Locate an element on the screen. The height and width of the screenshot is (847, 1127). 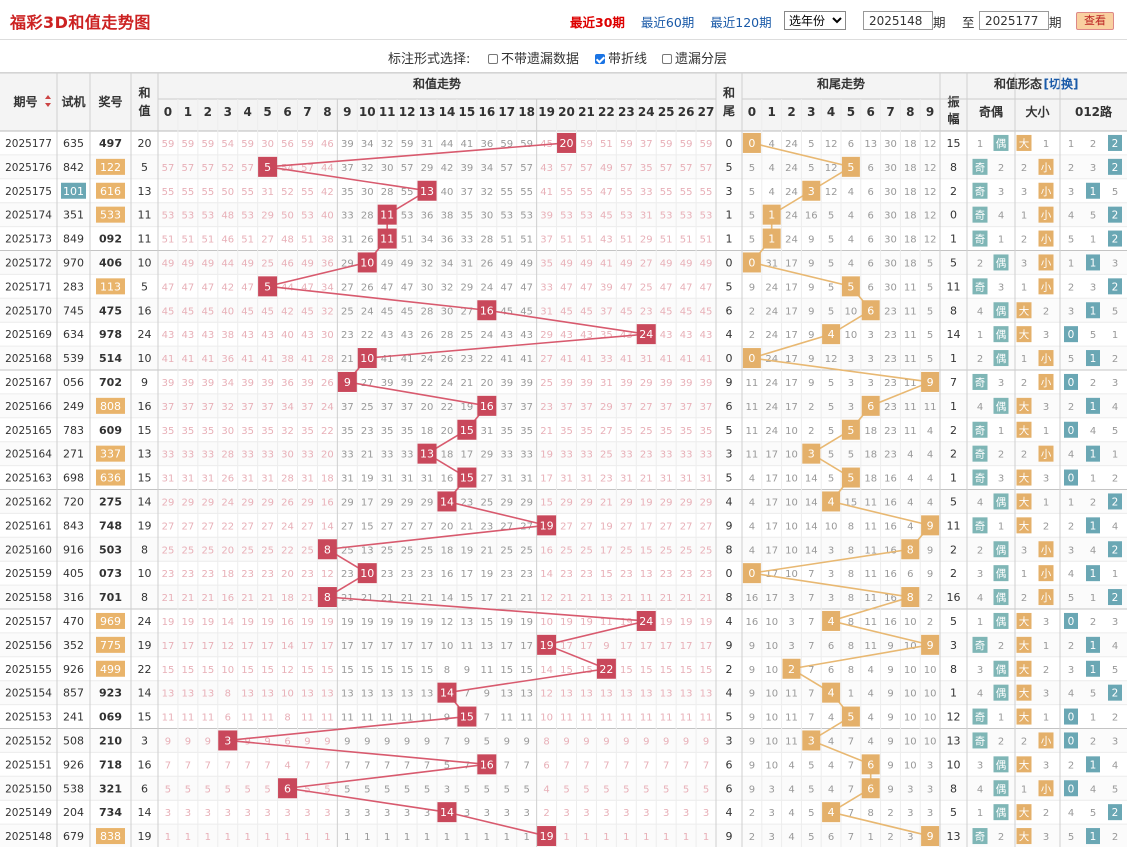
option-miss-layer: 遗漏分层 is located at coordinates (694, 57).